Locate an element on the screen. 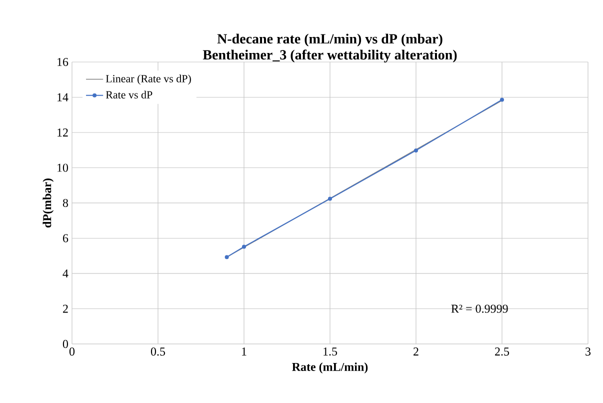  x-tick-label: 2.5 is located at coordinates (502, 352).